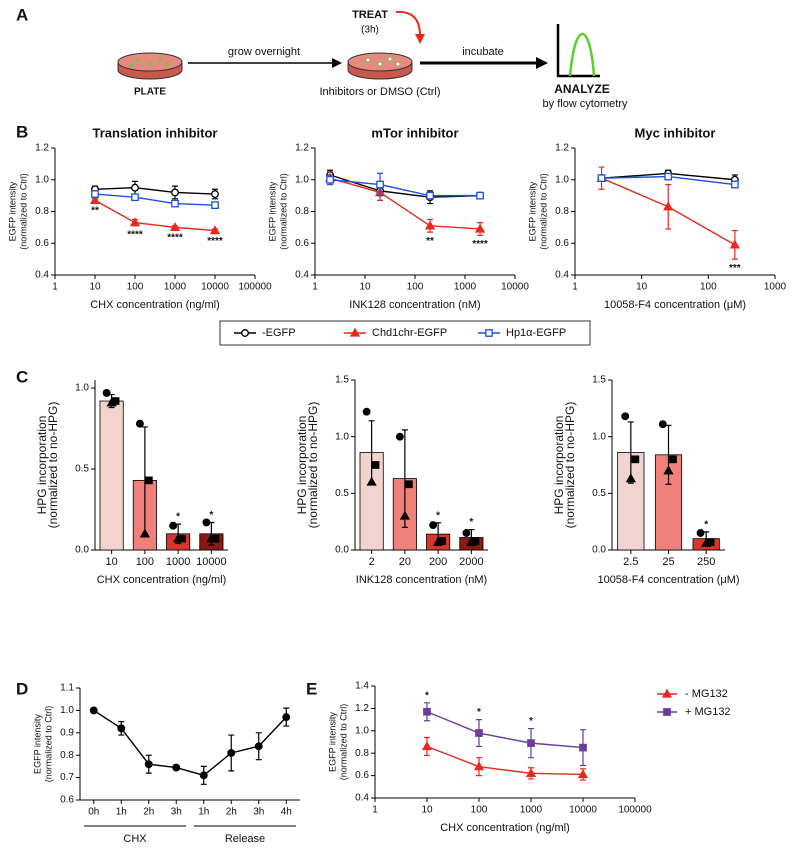  Describe the element at coordinates (22, 131) in the screenshot. I see `panel-letter: B` at that location.